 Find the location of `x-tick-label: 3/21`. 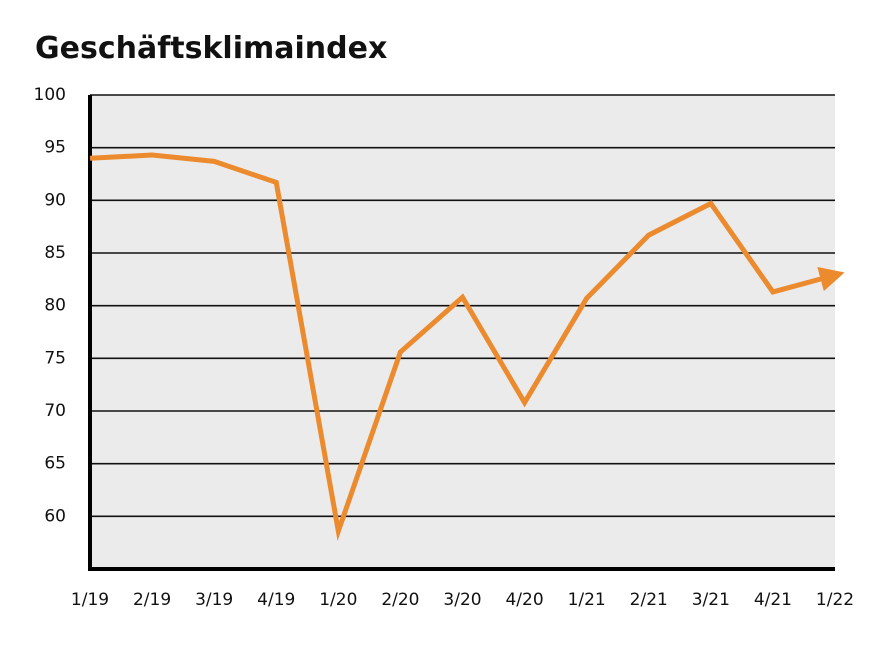

x-tick-label: 3/21 is located at coordinates (711, 600).